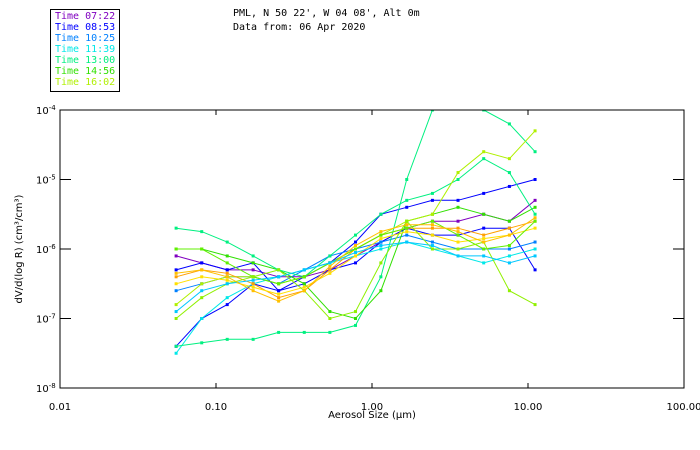 This screenshot has height=450, width=700. Describe the element at coordinates (53, 108) in the screenshot. I see `y-tick-exponent: -4` at that location.